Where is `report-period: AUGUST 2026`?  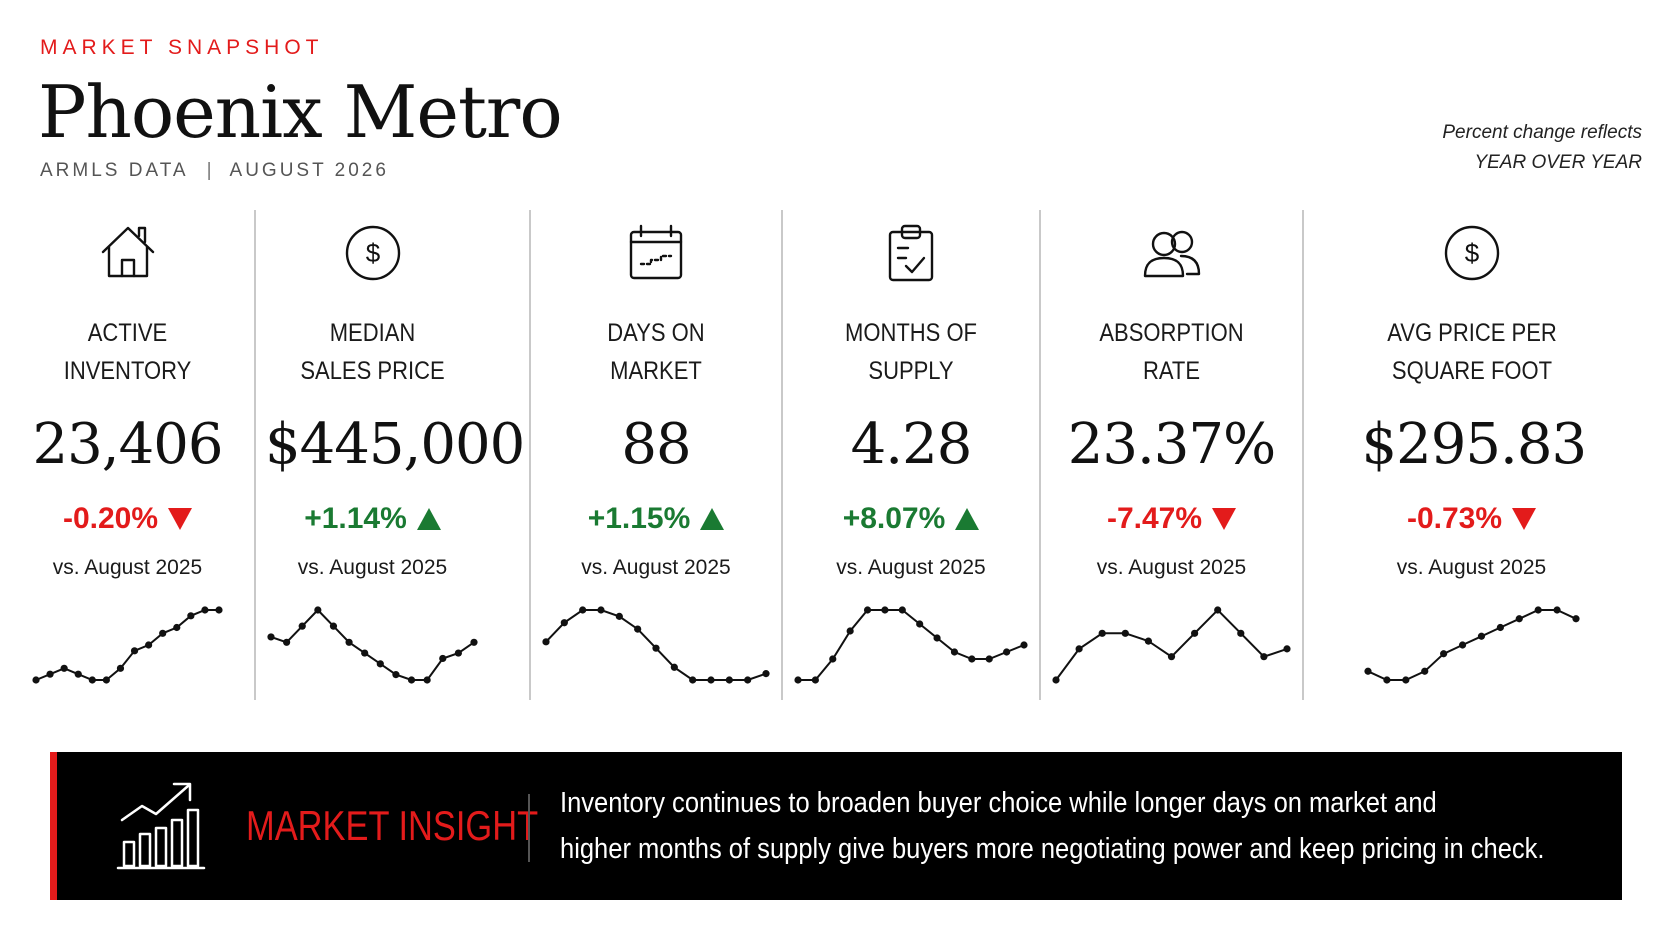 report-period: AUGUST 2026 is located at coordinates (309, 170).